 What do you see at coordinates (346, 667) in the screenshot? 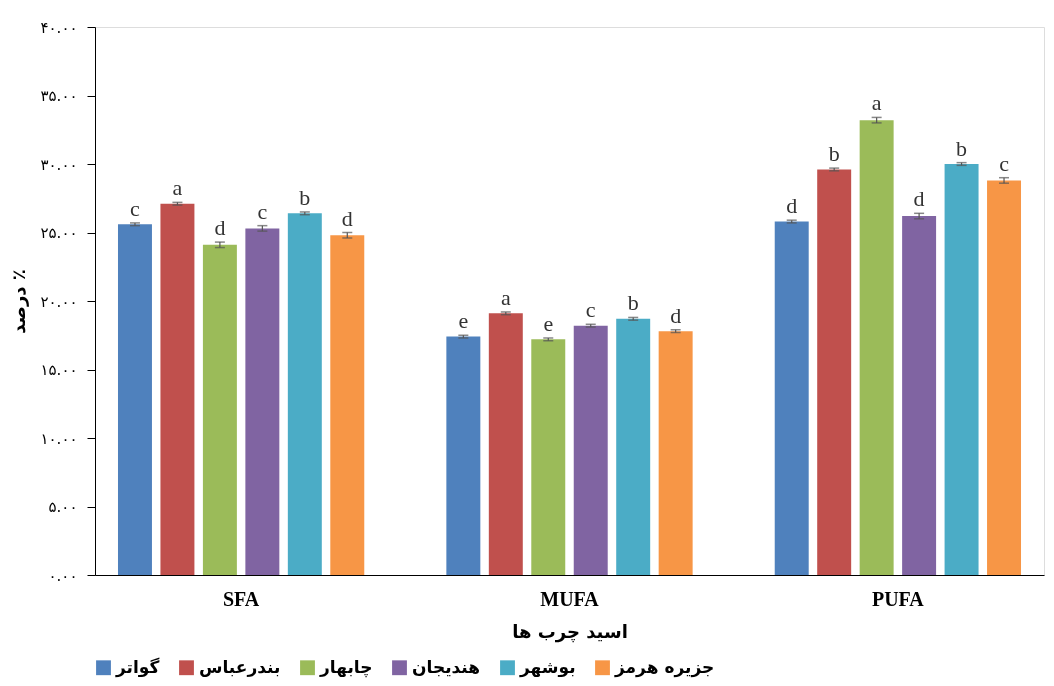
I see `legend-label: چابهار` at bounding box center [346, 667].